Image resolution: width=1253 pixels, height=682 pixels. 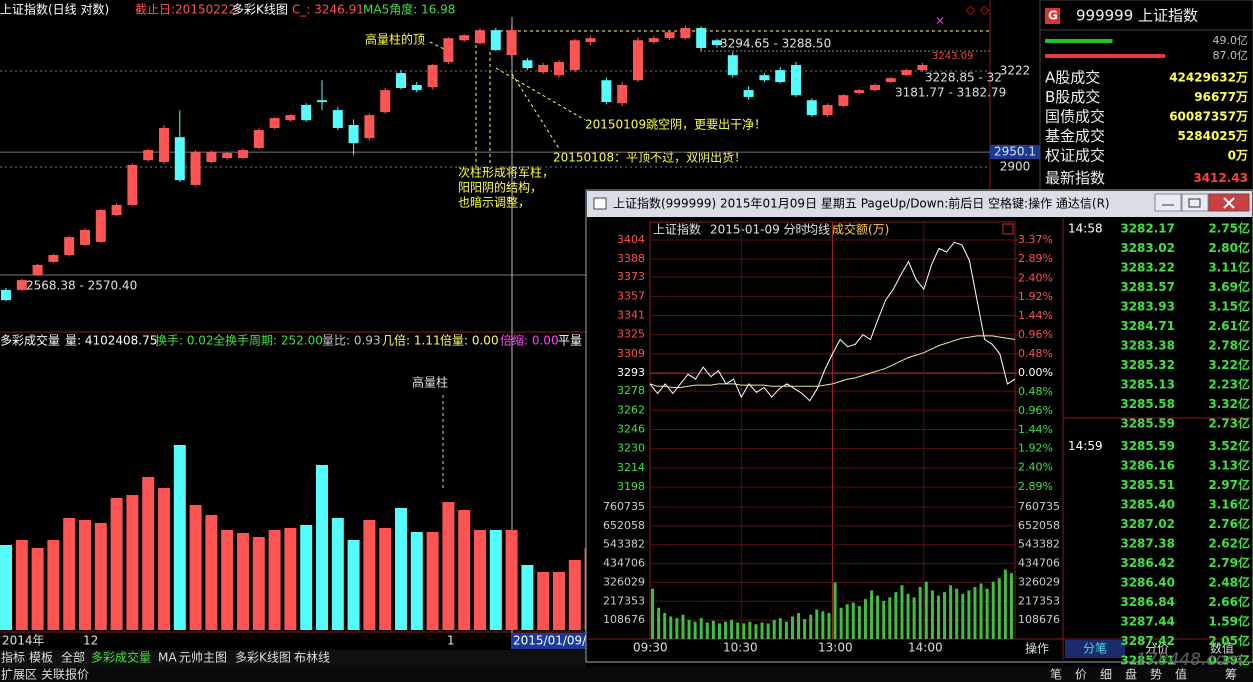 I want to click on tick-amount: 3.69亿, so click(x=1229, y=286).